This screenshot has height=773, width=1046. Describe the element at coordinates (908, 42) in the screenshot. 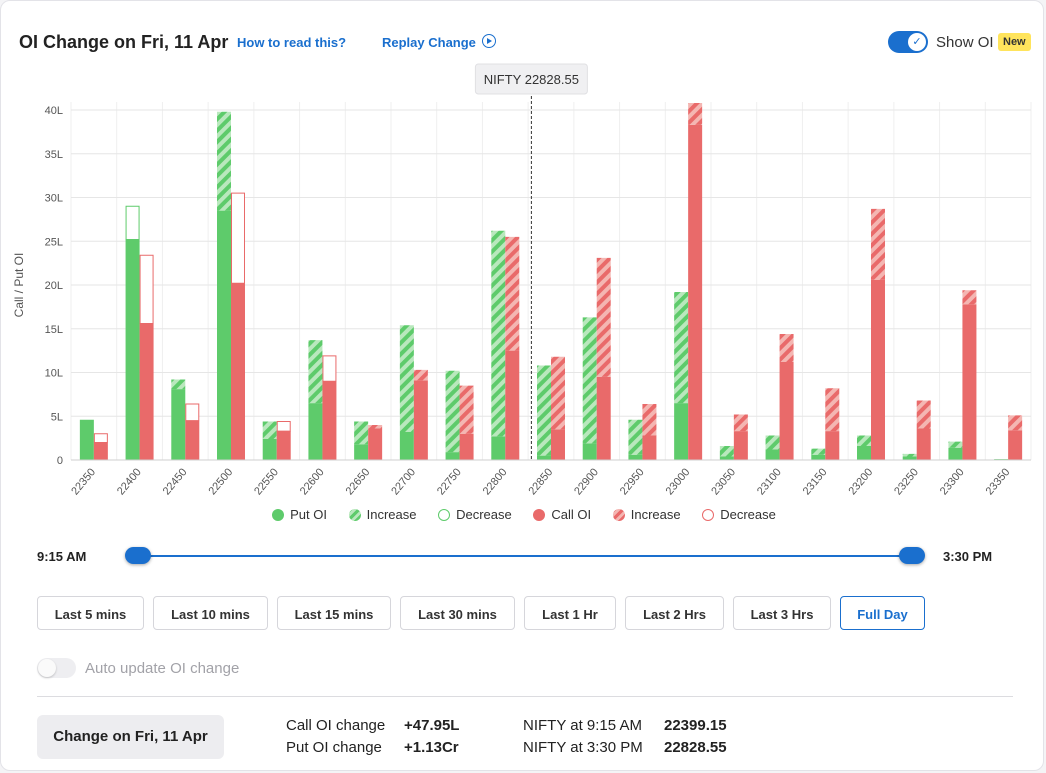

I see `show-oi-toggle: ✓` at that location.